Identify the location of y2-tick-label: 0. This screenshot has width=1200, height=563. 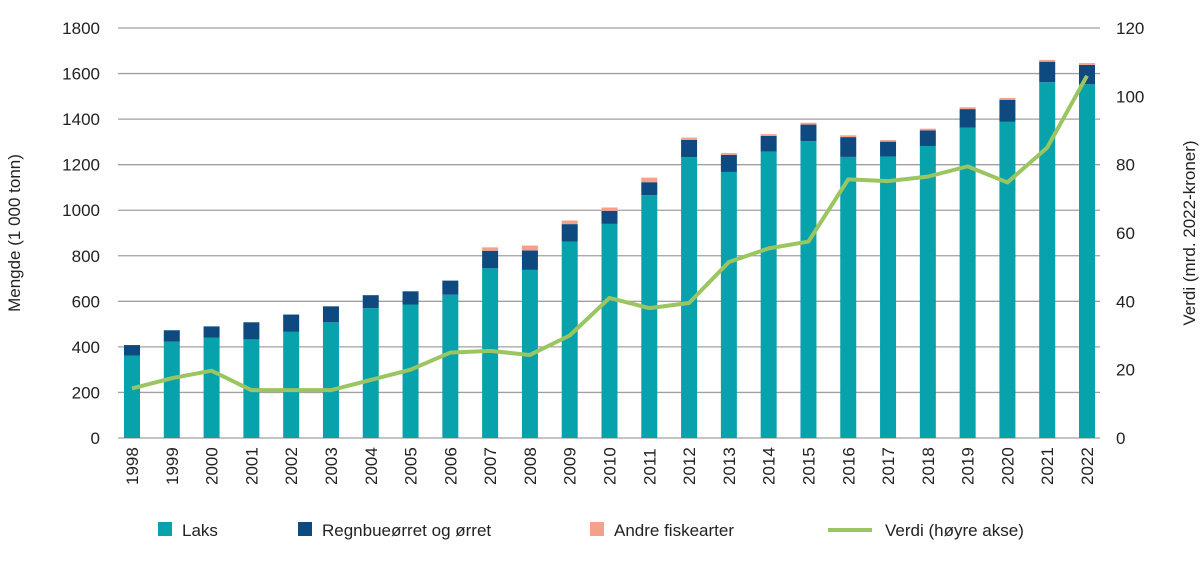
(1120, 438).